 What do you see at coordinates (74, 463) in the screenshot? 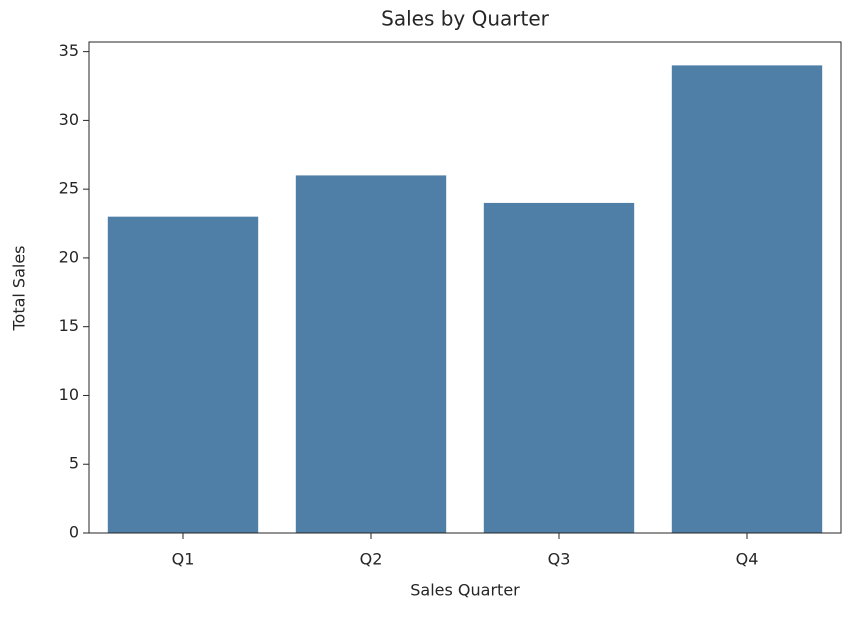
I see `y-tick-label: 5` at bounding box center [74, 463].